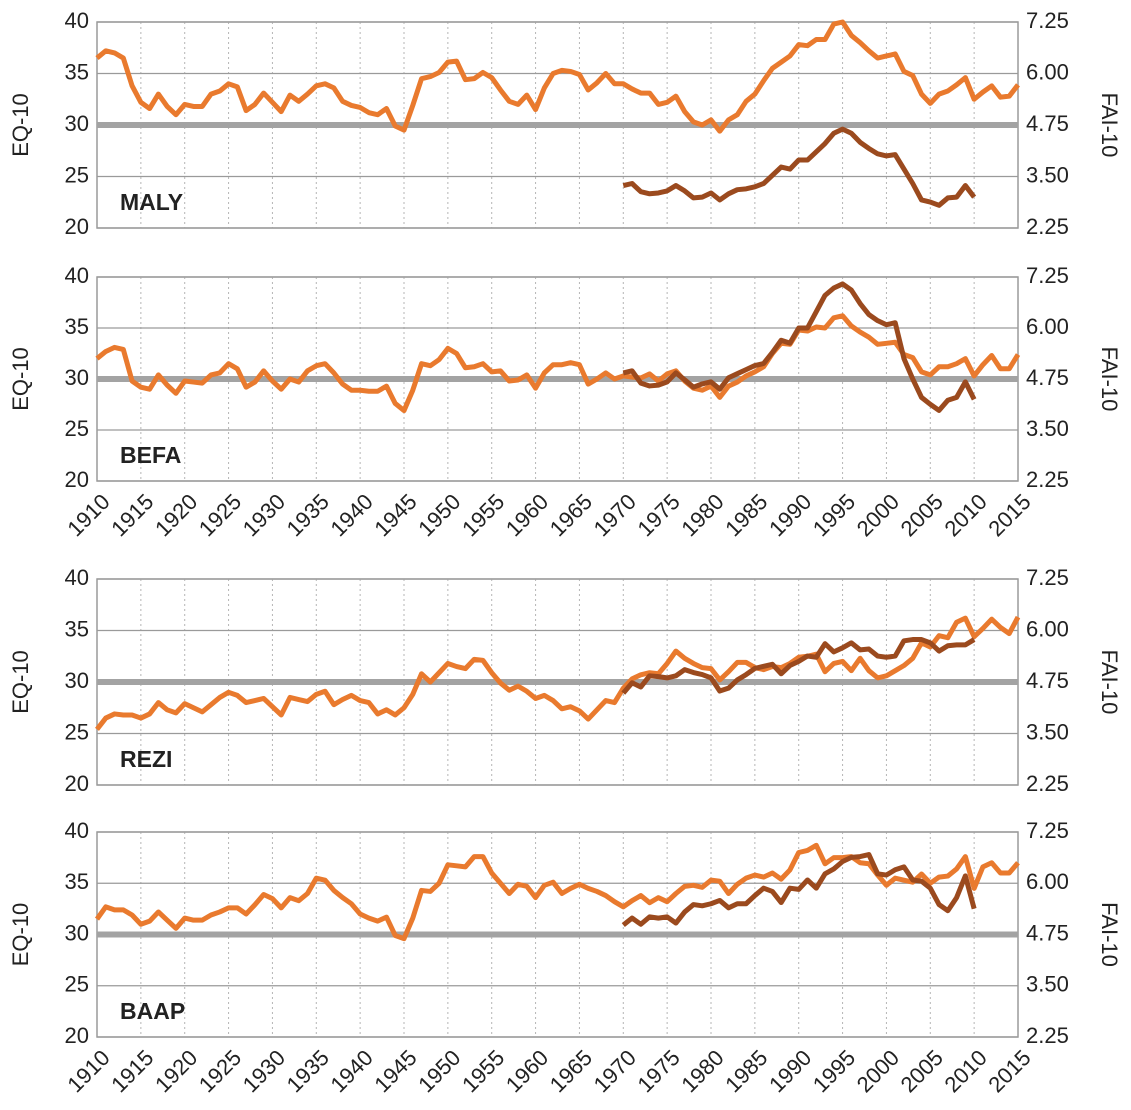 This screenshot has width=1131, height=1110. What do you see at coordinates (150, 455) in the screenshot?
I see `panel-label: BEFA` at bounding box center [150, 455].